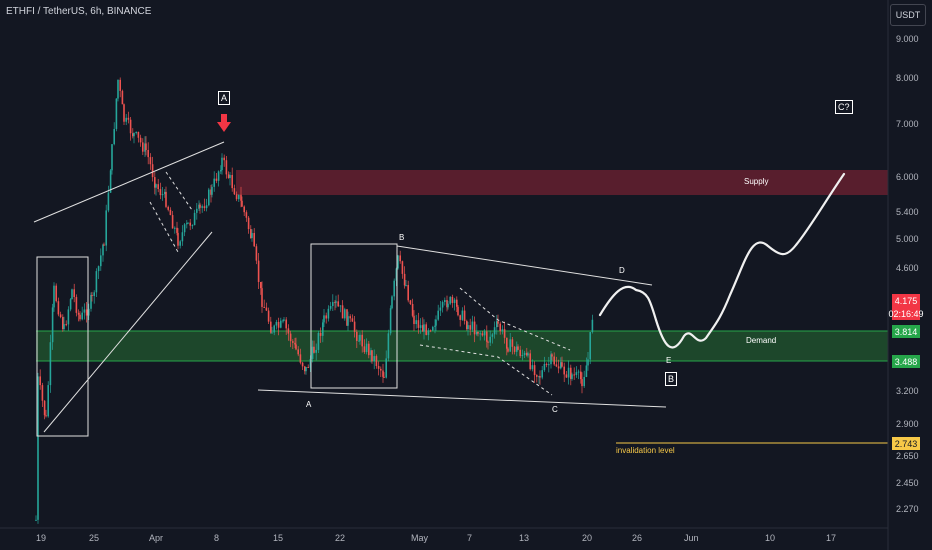 This screenshot has height=550, width=932. I want to click on time-tick: Apr, so click(156, 538).